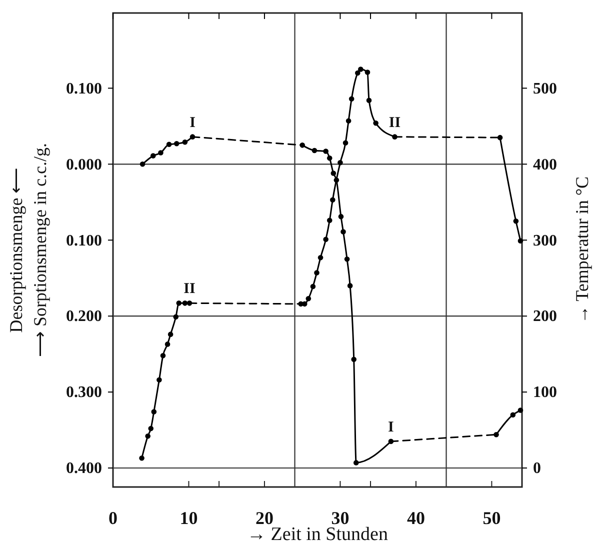  What do you see at coordinates (415, 518) in the screenshot?
I see `x-tick-label: 40` at bounding box center [415, 518].